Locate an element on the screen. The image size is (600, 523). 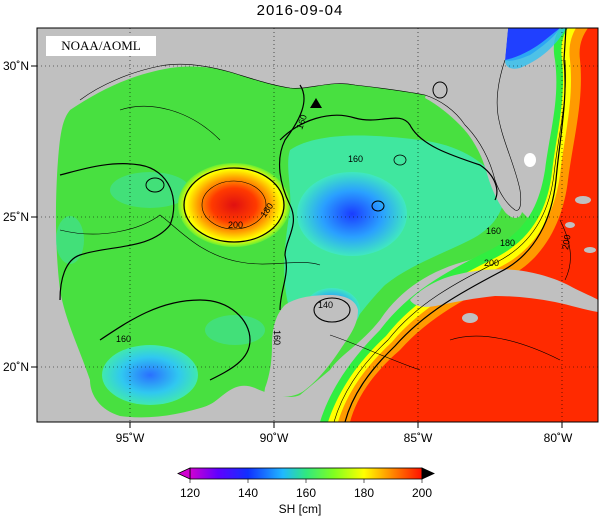
atlantic-cool-edge is located at coordinates (535, 48).